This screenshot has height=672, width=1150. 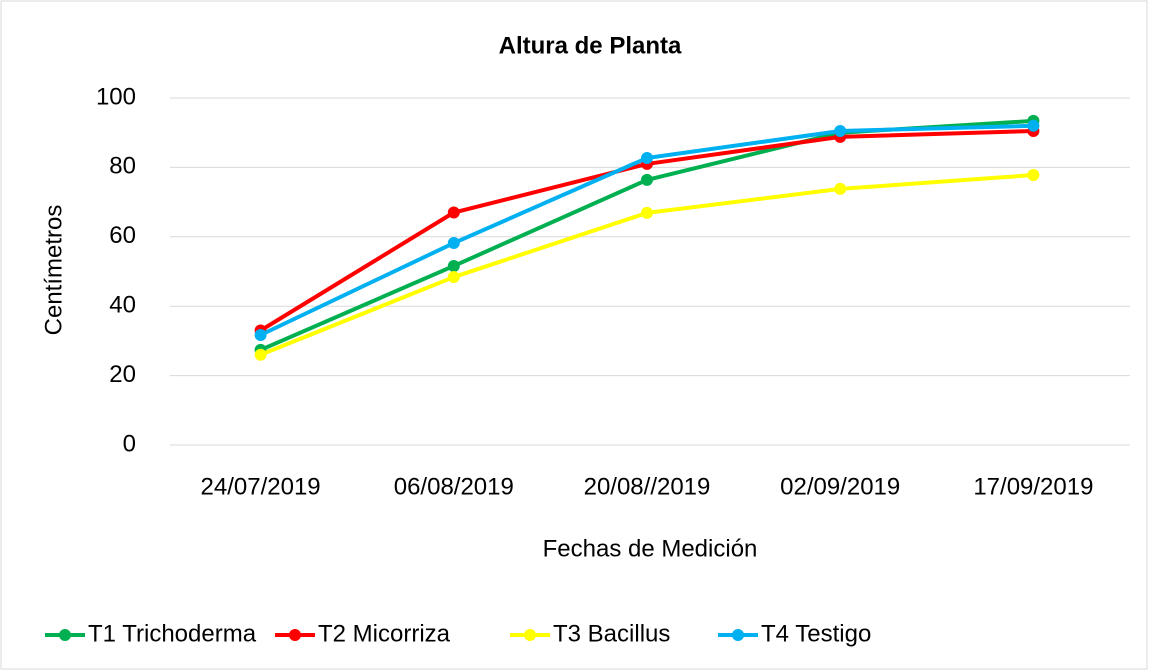 I want to click on x-tick-label: 20/08//2019, so click(x=647, y=486).